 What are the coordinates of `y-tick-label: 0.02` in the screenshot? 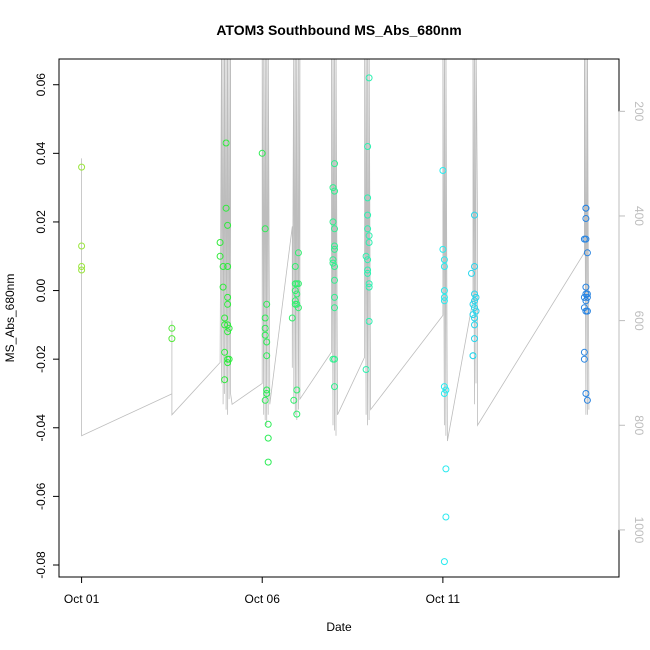 It's located at (41, 222).